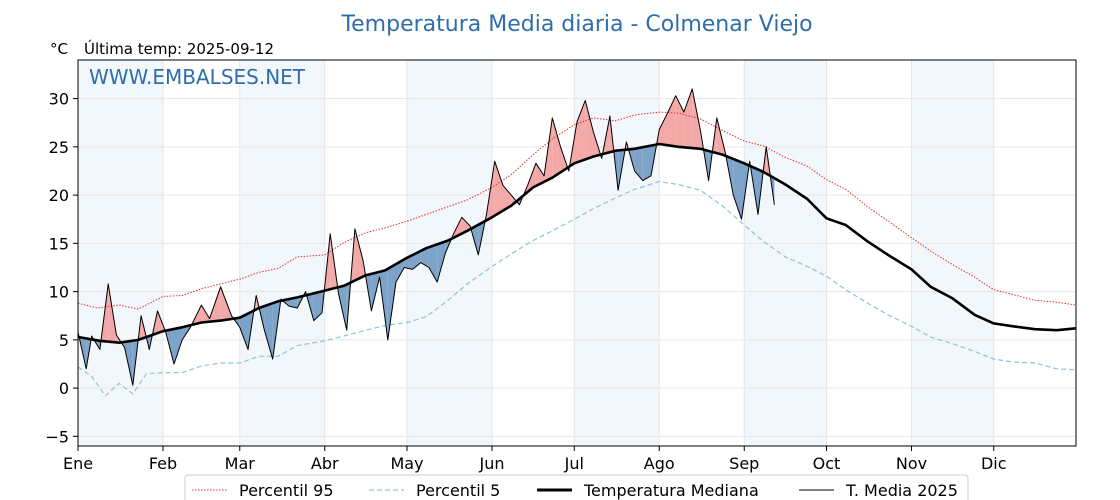 The width and height of the screenshot is (1120, 500). I want to click on x-tick-label-10: Nov, so click(911, 463).